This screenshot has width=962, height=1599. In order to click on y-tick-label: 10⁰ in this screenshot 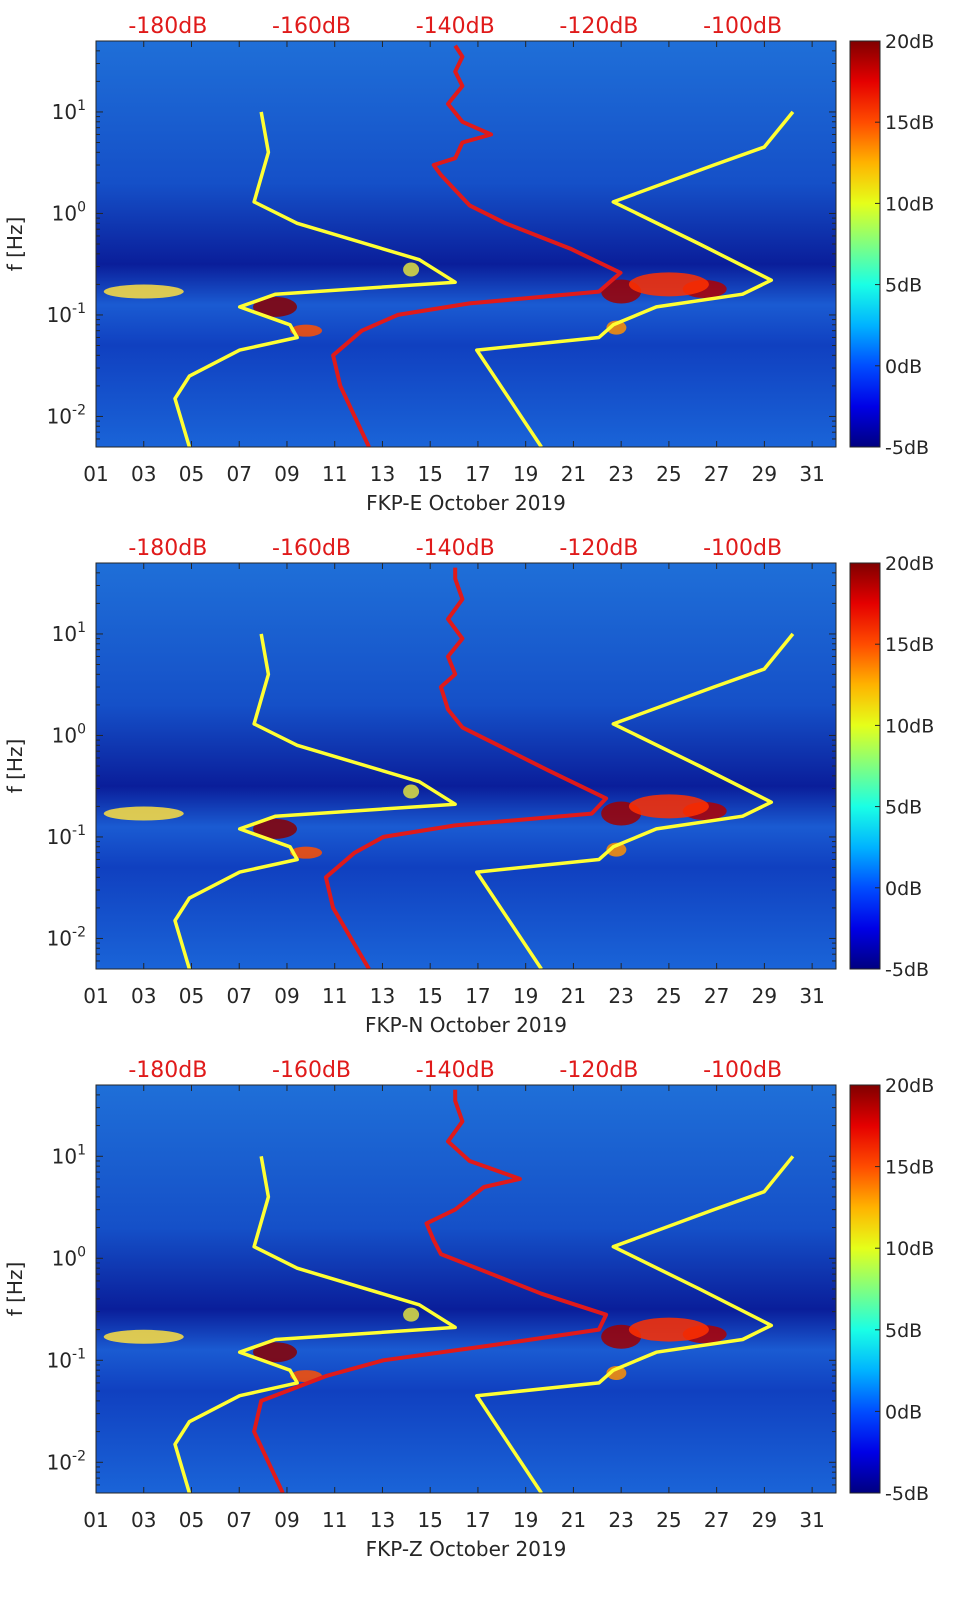, I will do `click(69, 1257)`.